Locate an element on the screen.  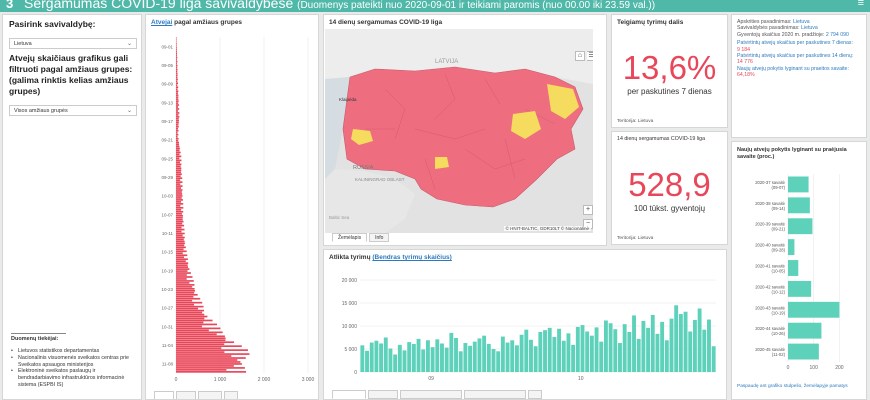
zoom-in-button: + is located at coordinates (588, 210).